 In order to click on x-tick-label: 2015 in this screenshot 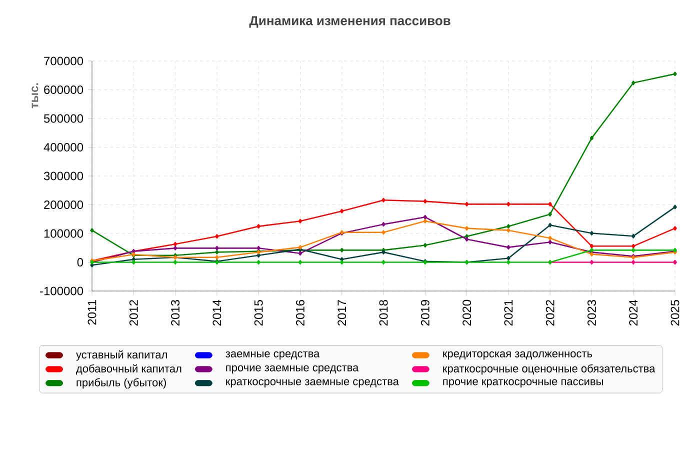, I will do `click(258, 313)`.